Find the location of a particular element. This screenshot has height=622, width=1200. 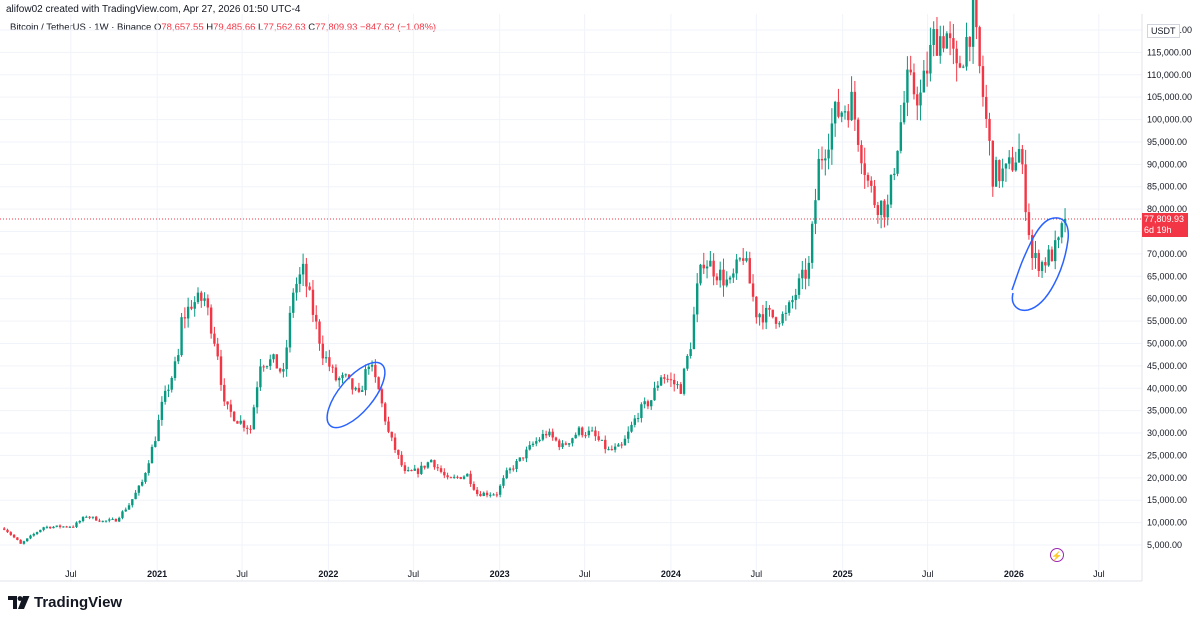

low-value: 77,562.63 is located at coordinates (284, 27).